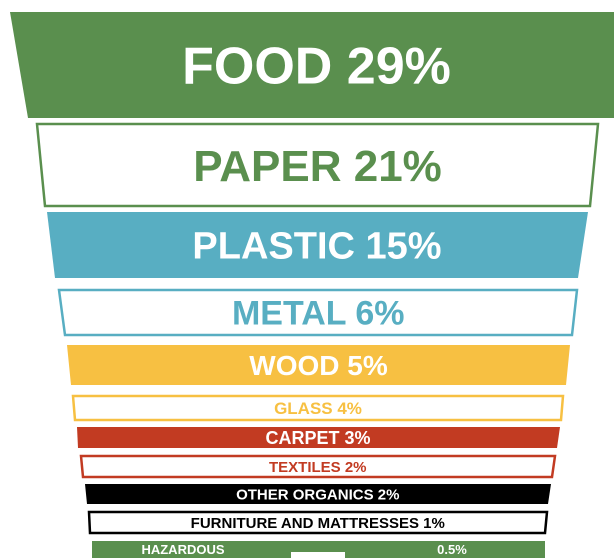 The image size is (614, 558). I want to click on funnel-label-other-organics: OTHER ORGANICS 2%, so click(317, 494).